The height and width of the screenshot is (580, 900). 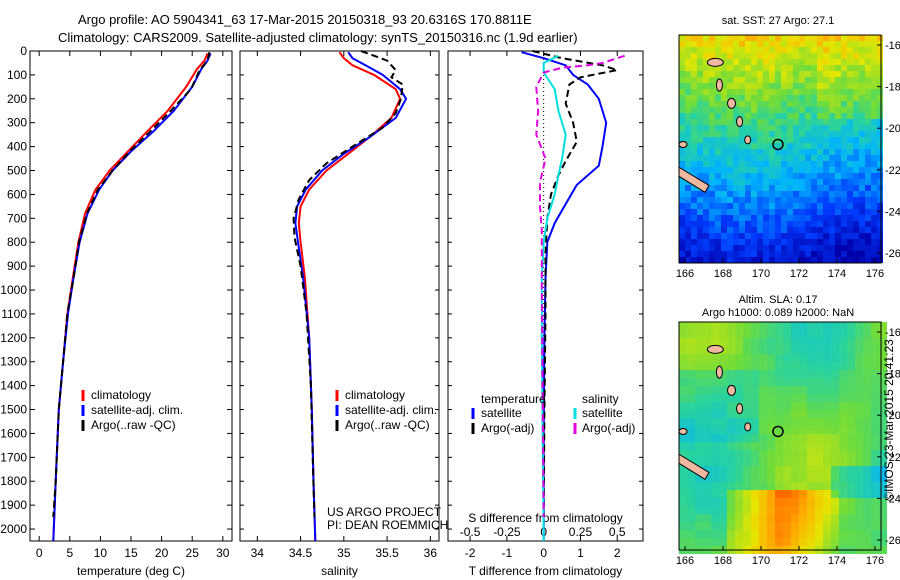 What do you see at coordinates (13, 505) in the screenshot?
I see `y-tick-label: 1900` at bounding box center [13, 505].